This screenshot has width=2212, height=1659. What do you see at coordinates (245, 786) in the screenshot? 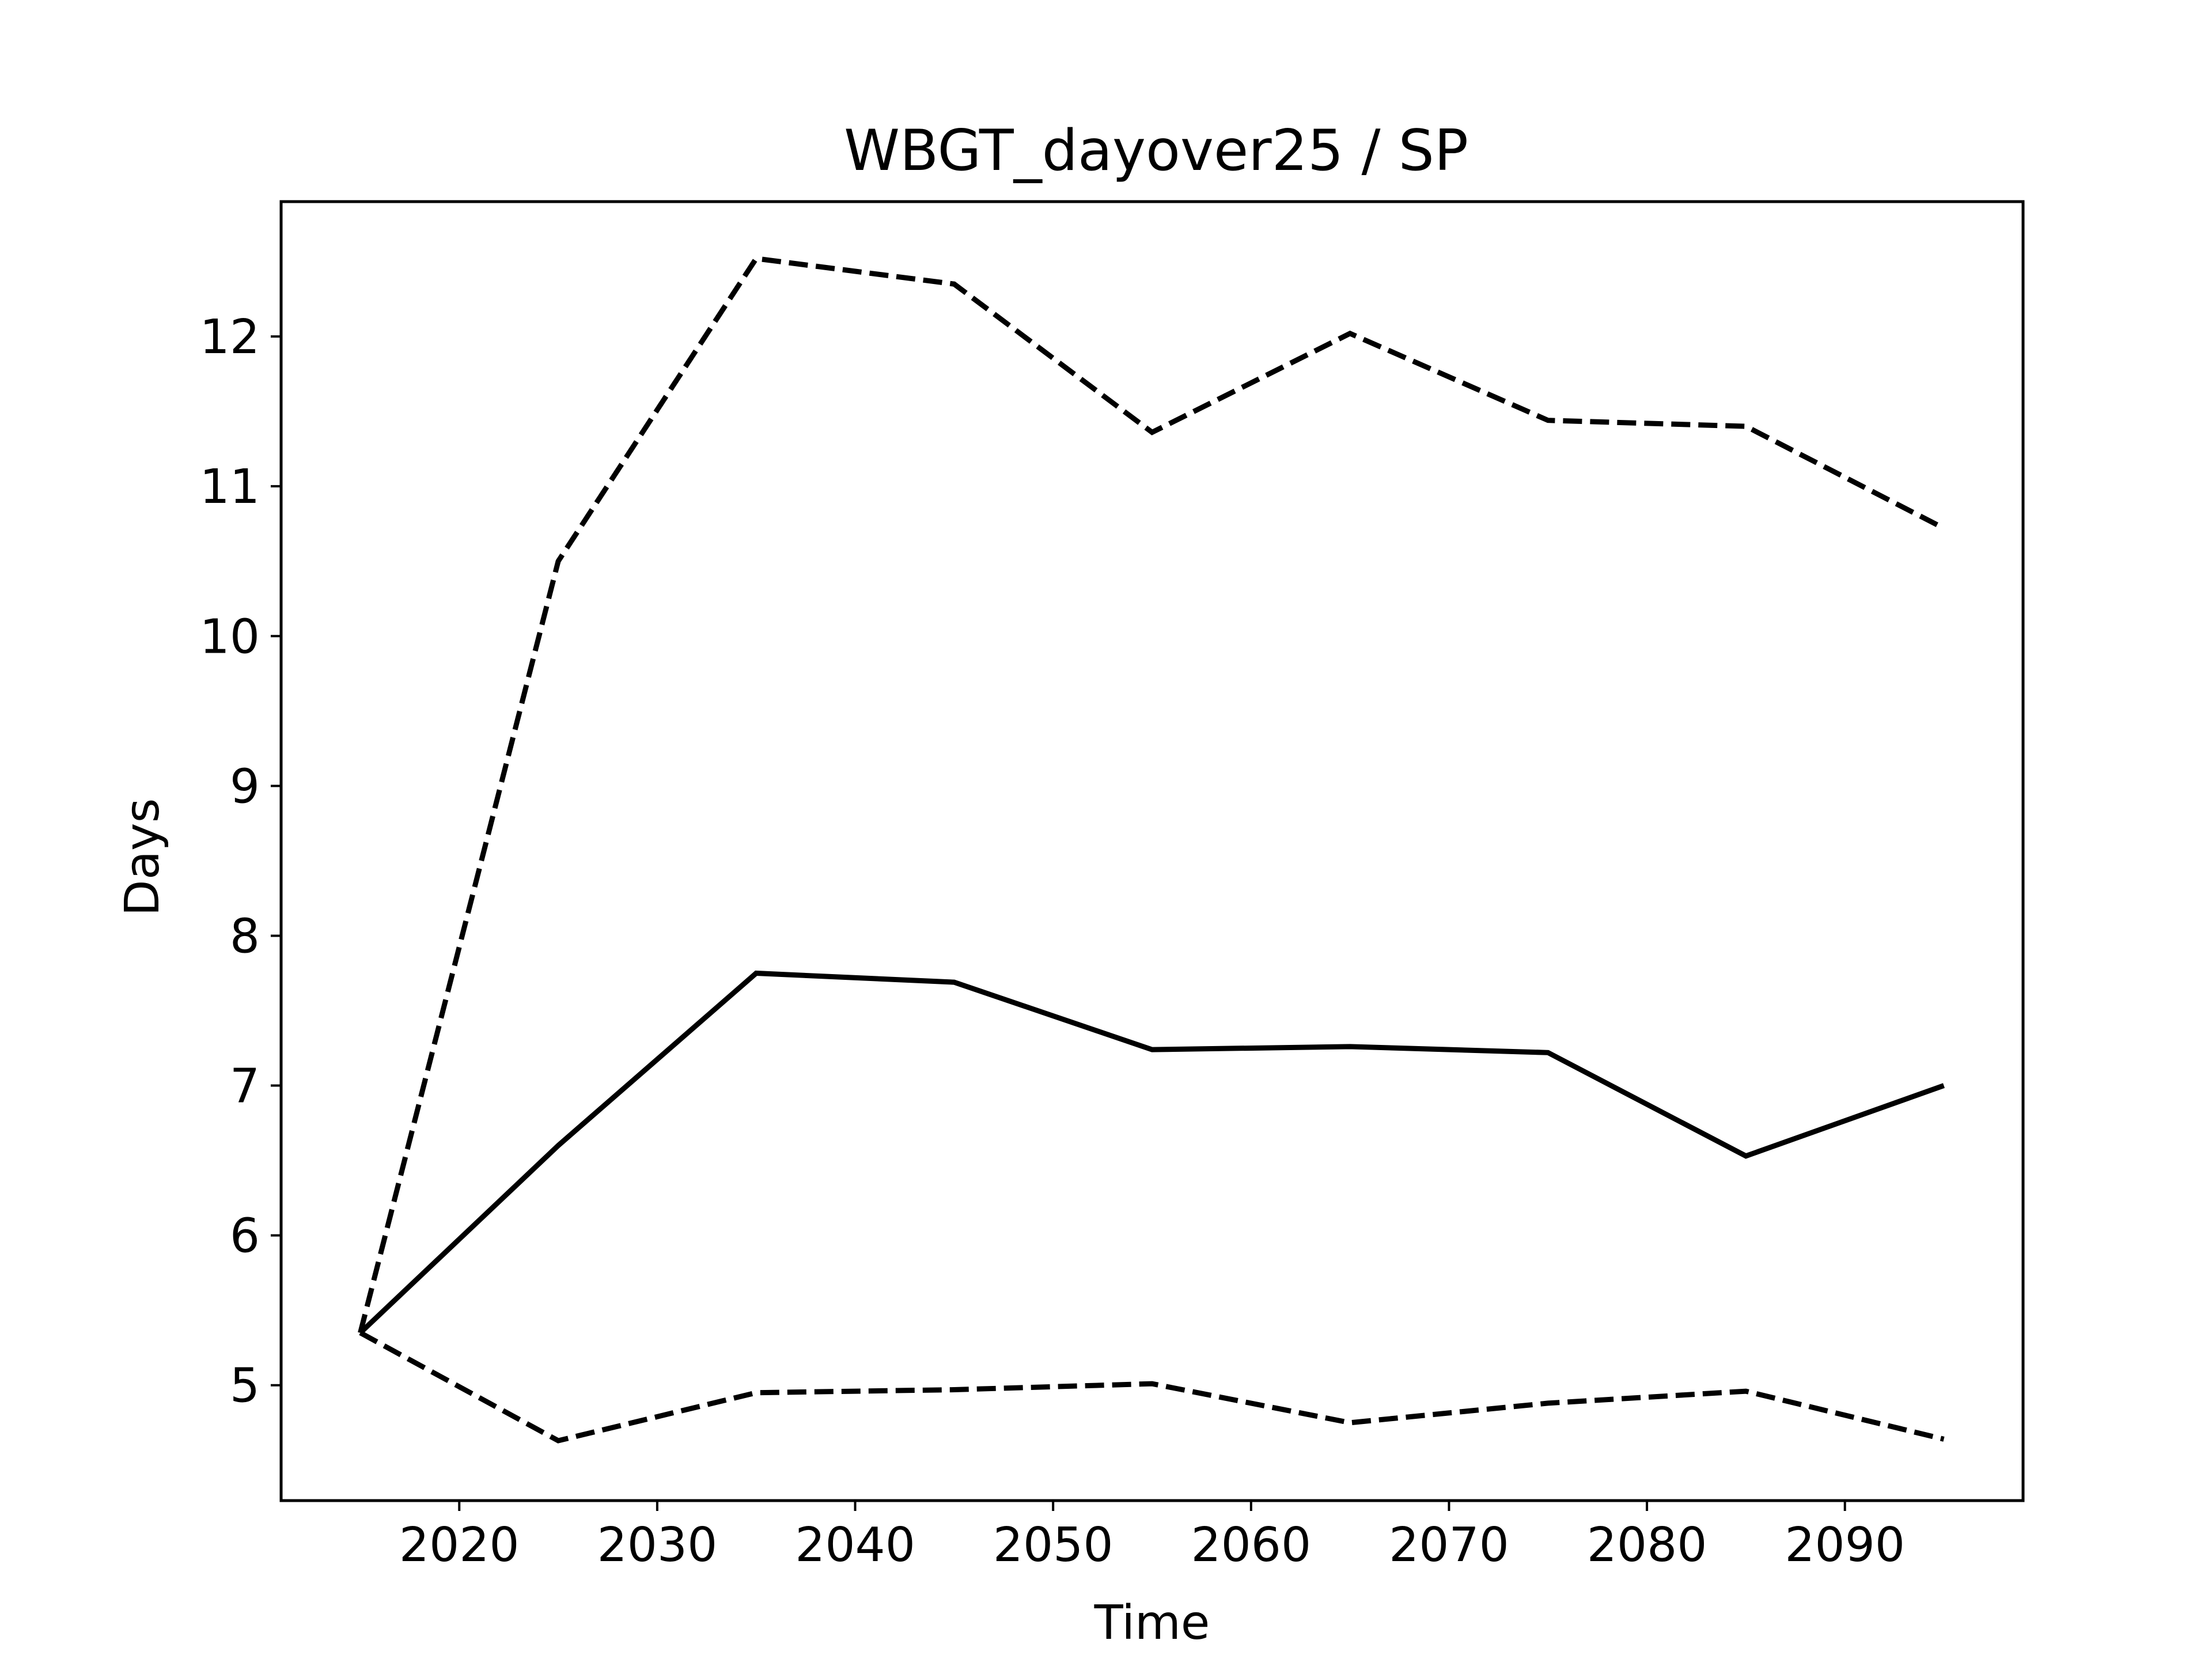
I see `y-tick-label: 9` at bounding box center [245, 786].